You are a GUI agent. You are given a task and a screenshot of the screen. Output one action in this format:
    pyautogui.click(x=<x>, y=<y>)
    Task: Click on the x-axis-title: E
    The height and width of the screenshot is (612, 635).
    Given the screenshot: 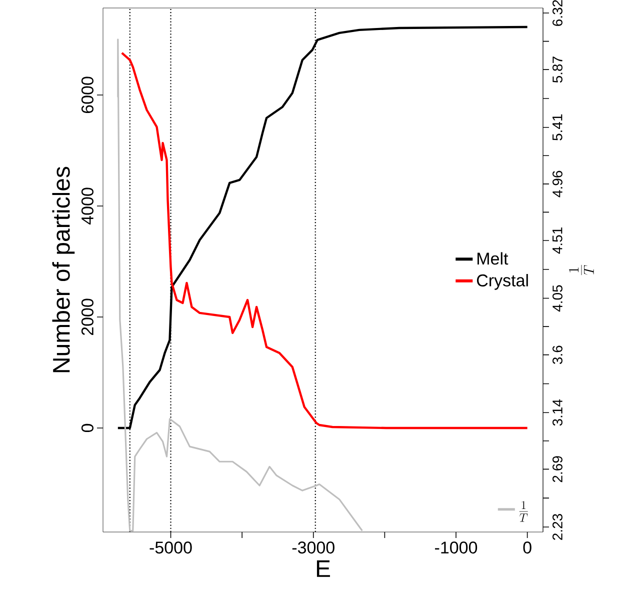 What is the action you would take?
    pyautogui.click(x=323, y=568)
    